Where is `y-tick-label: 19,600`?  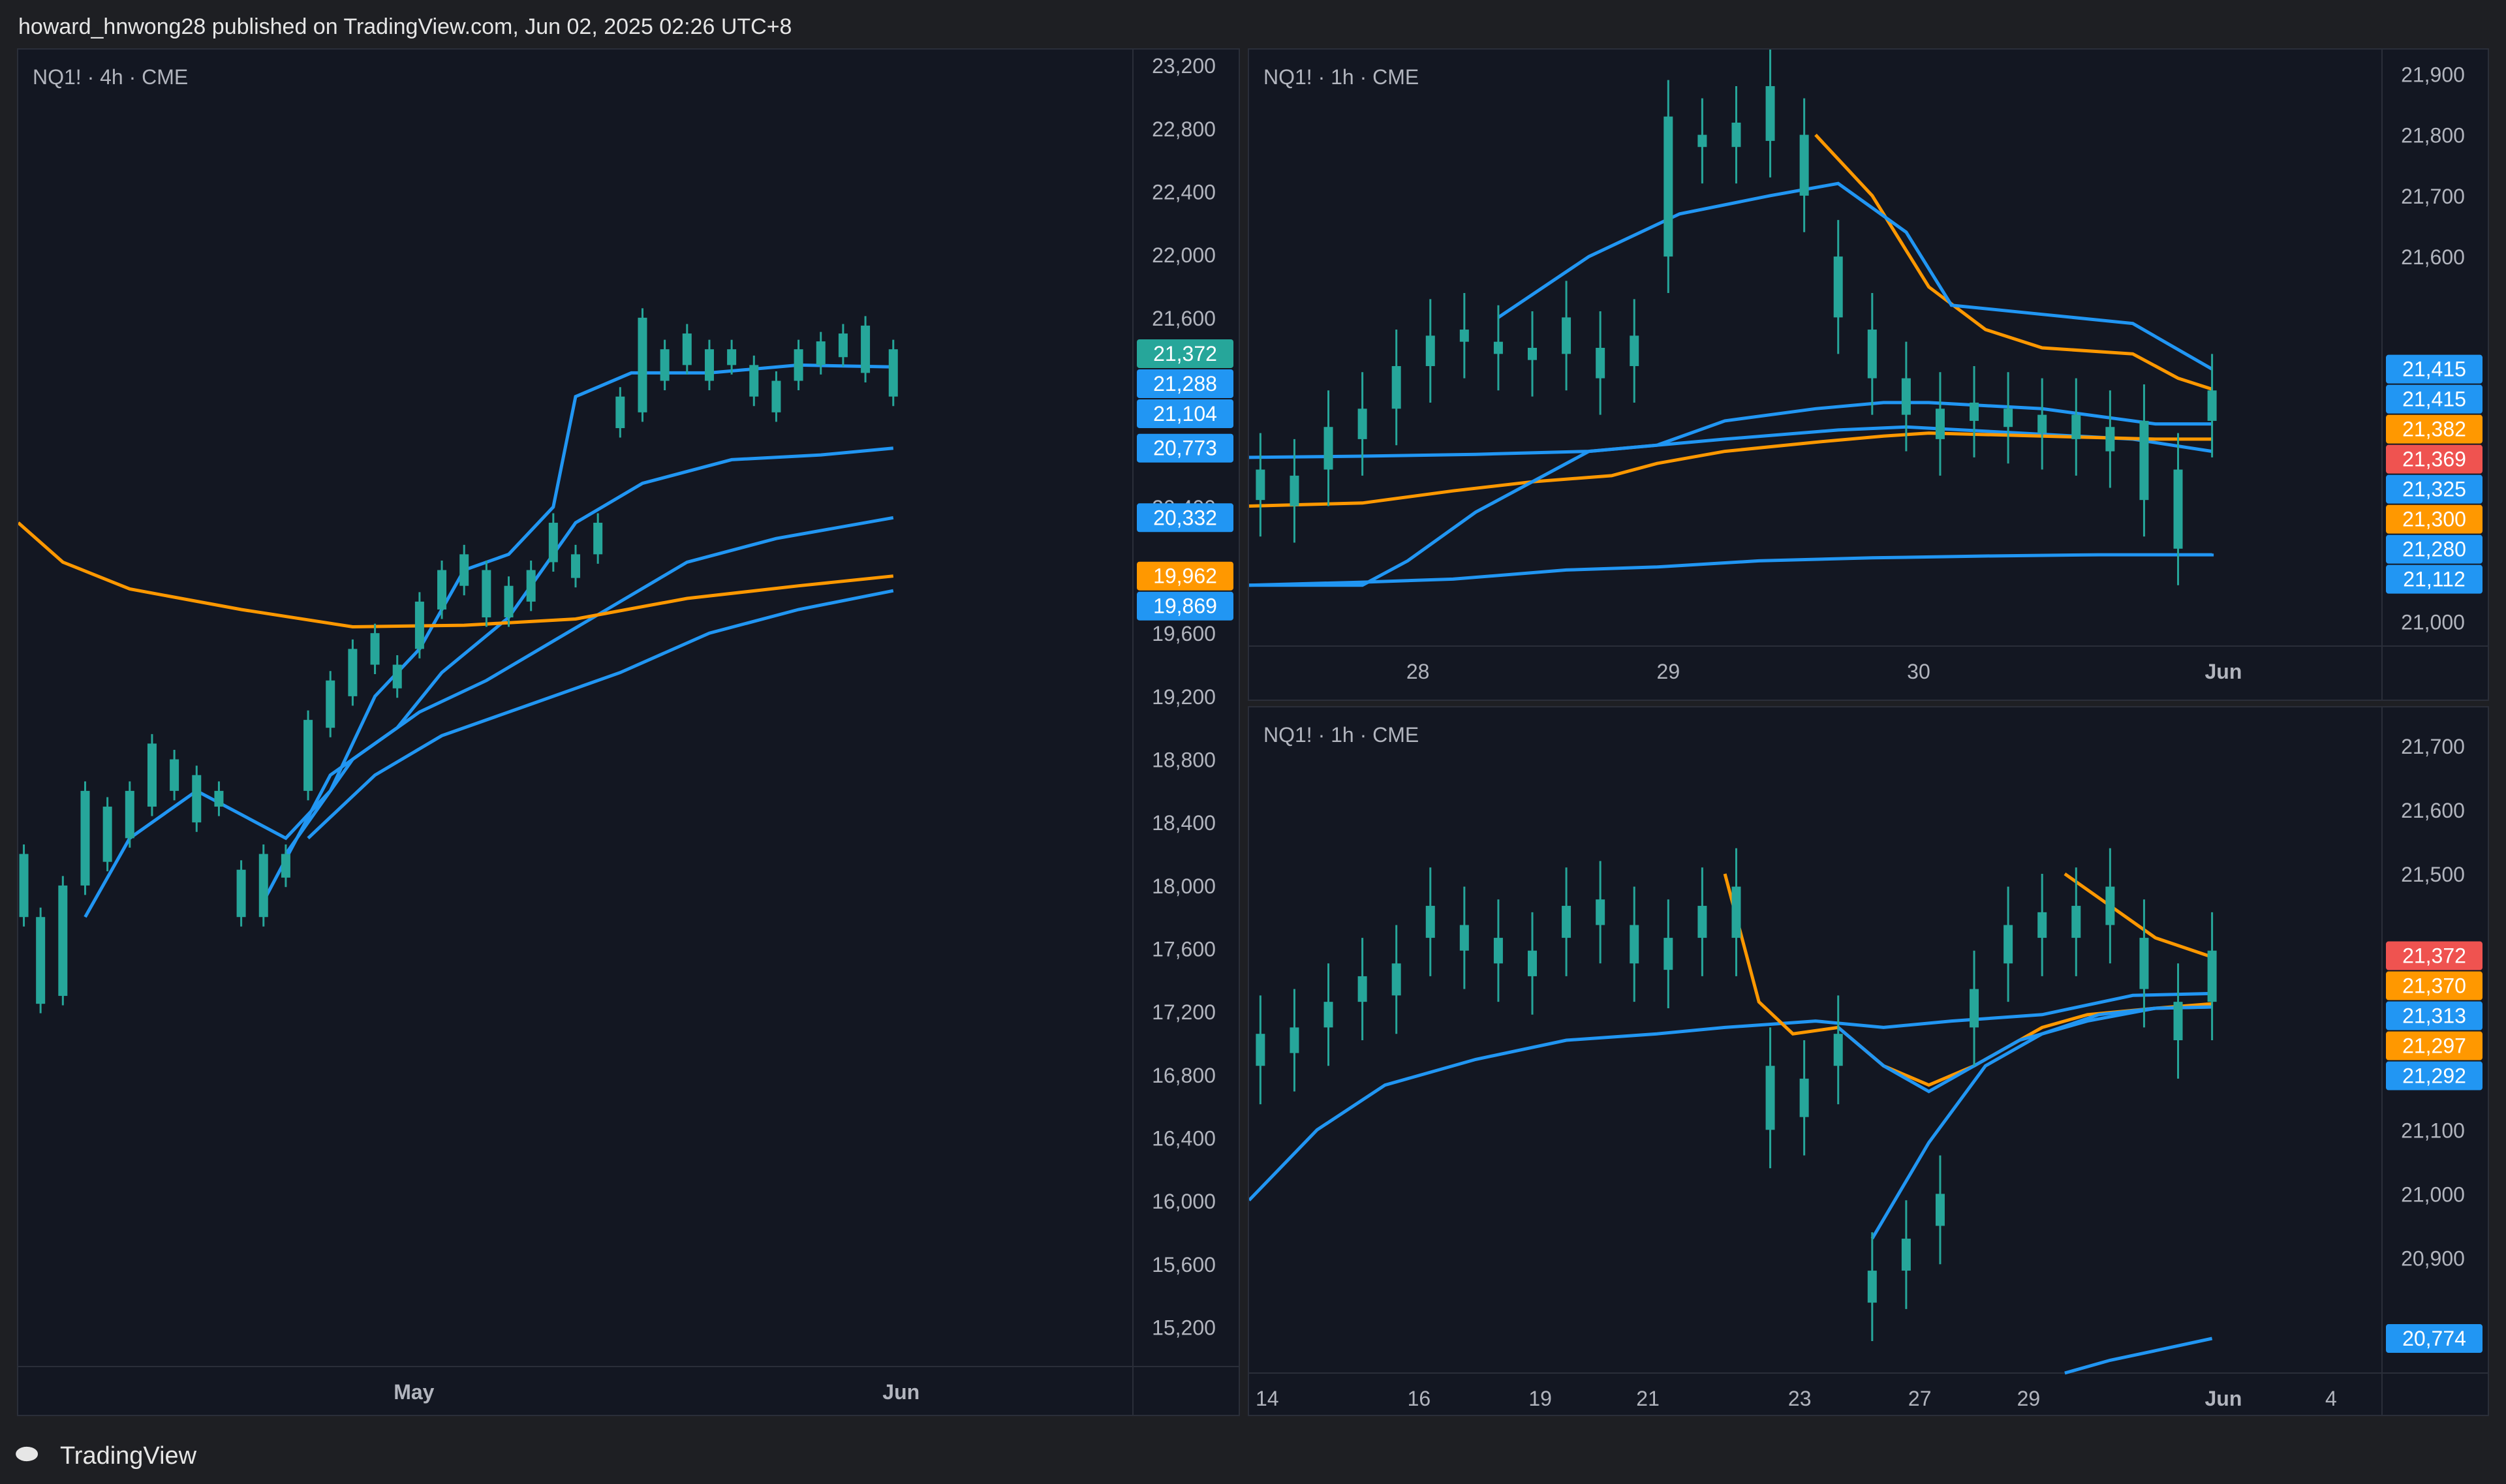 y-tick-label: 19,600 is located at coordinates (1184, 633).